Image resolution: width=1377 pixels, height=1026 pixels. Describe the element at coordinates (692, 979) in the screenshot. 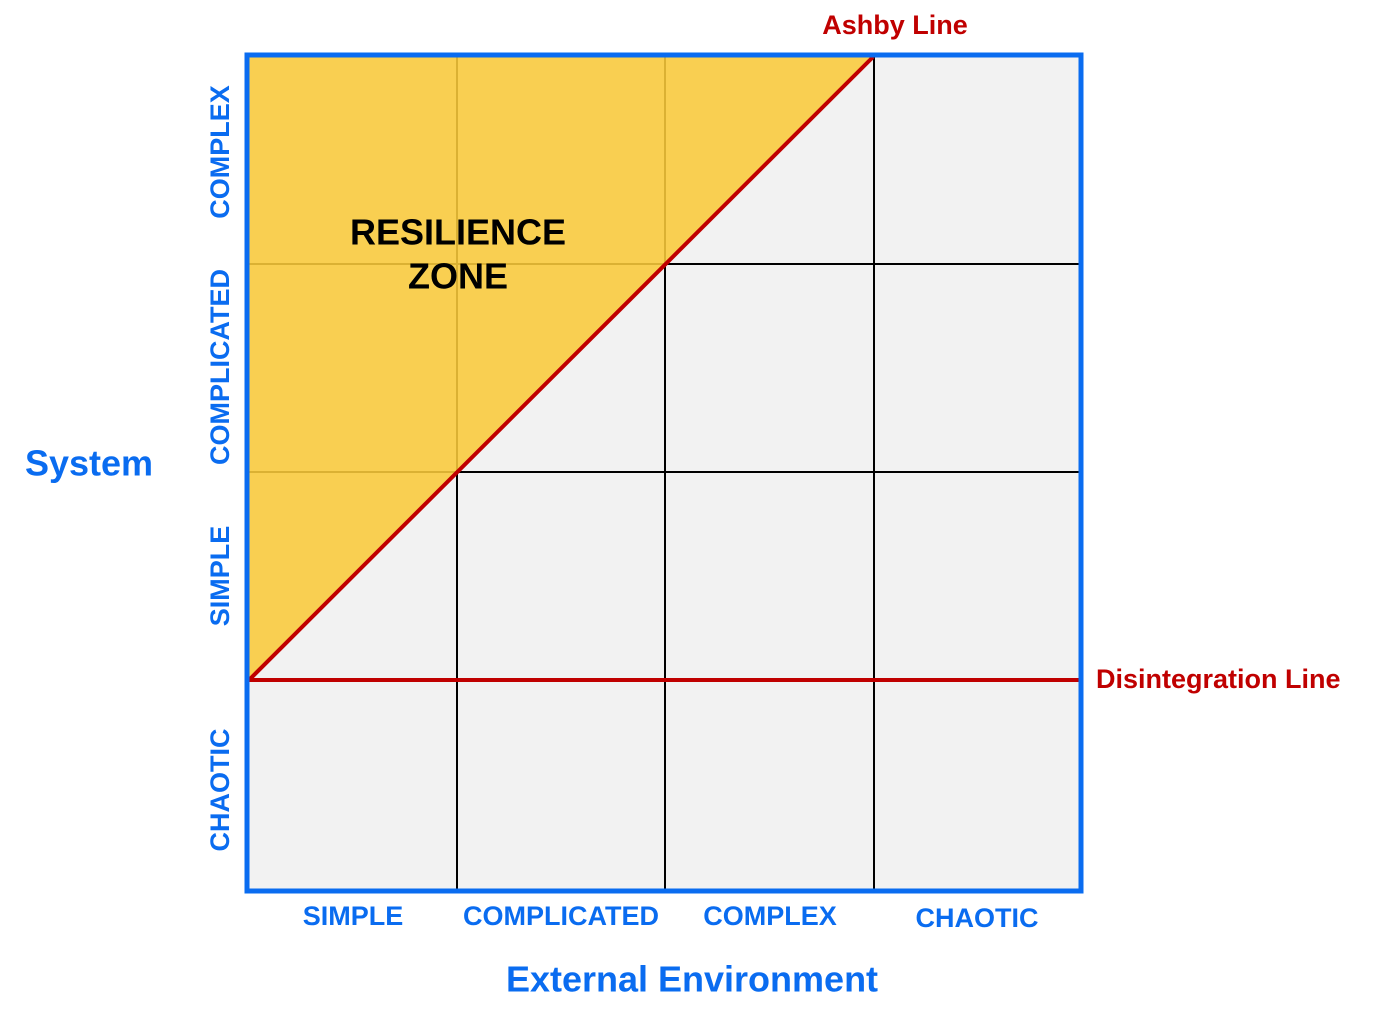

I see `environment-axis-title: External Environment` at that location.